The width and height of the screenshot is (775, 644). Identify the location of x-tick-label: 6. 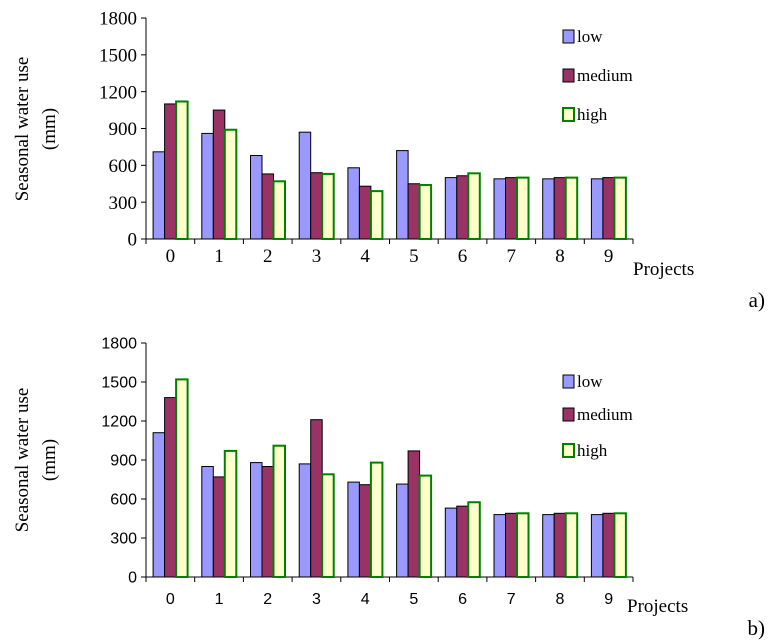
(463, 256).